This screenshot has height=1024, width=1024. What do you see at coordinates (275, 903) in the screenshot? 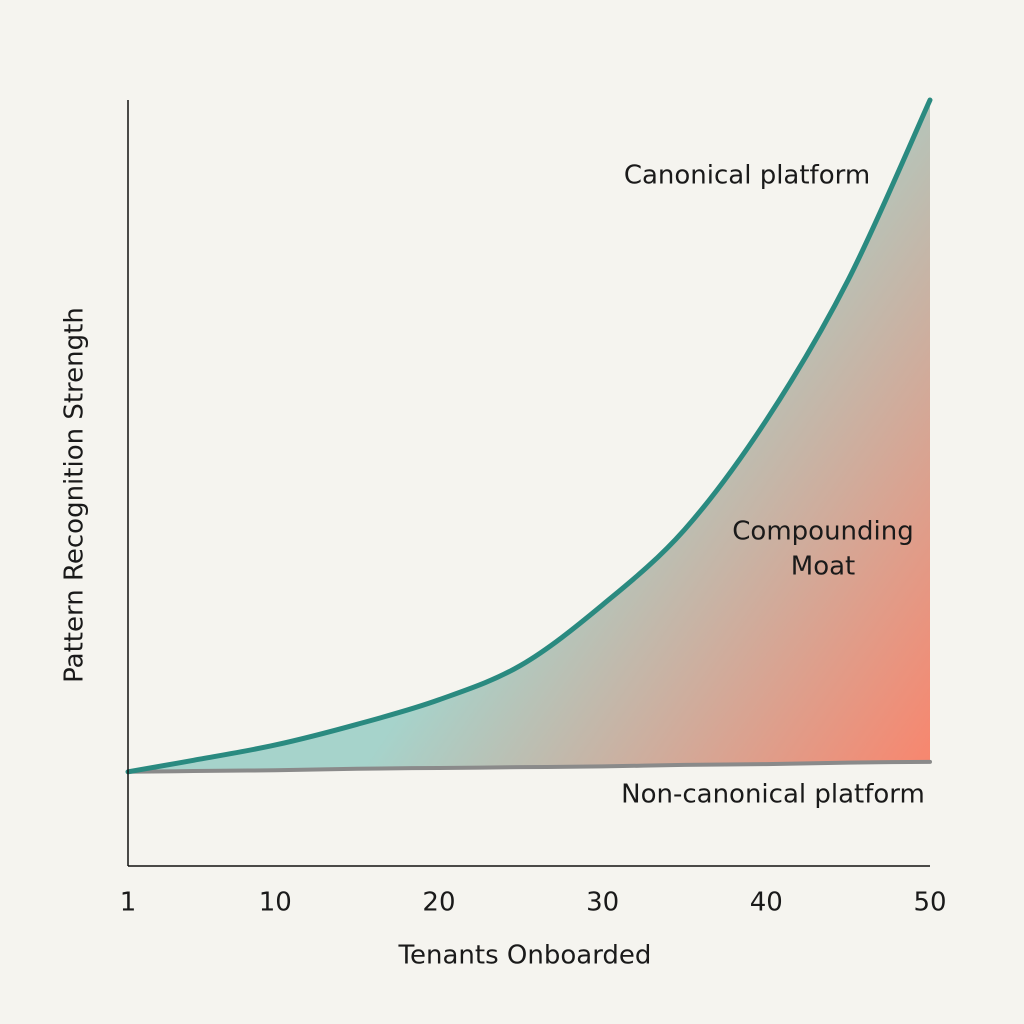
I see `x-tick-label: 10` at bounding box center [275, 903].